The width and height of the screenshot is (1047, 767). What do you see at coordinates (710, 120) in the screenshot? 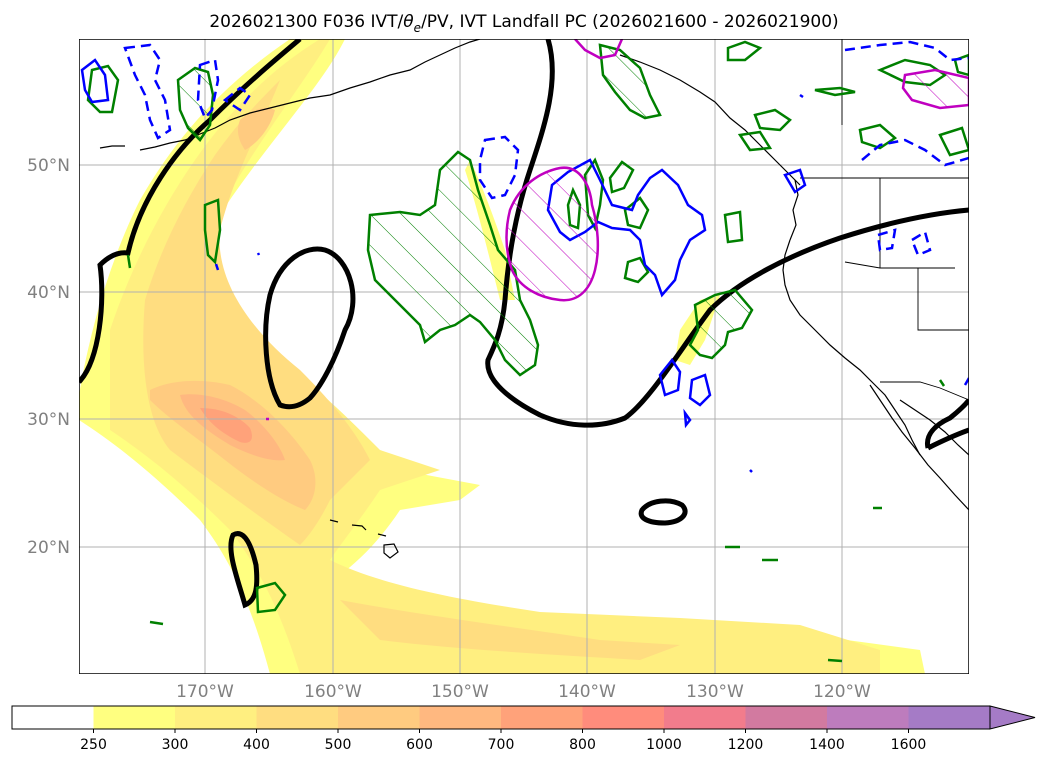
I see `panhandle-coast` at bounding box center [710, 120].